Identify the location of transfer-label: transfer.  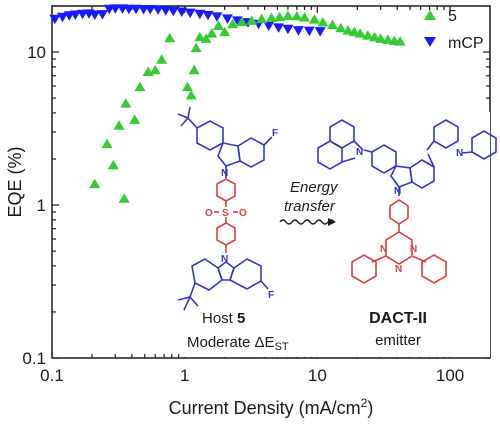
(310, 206).